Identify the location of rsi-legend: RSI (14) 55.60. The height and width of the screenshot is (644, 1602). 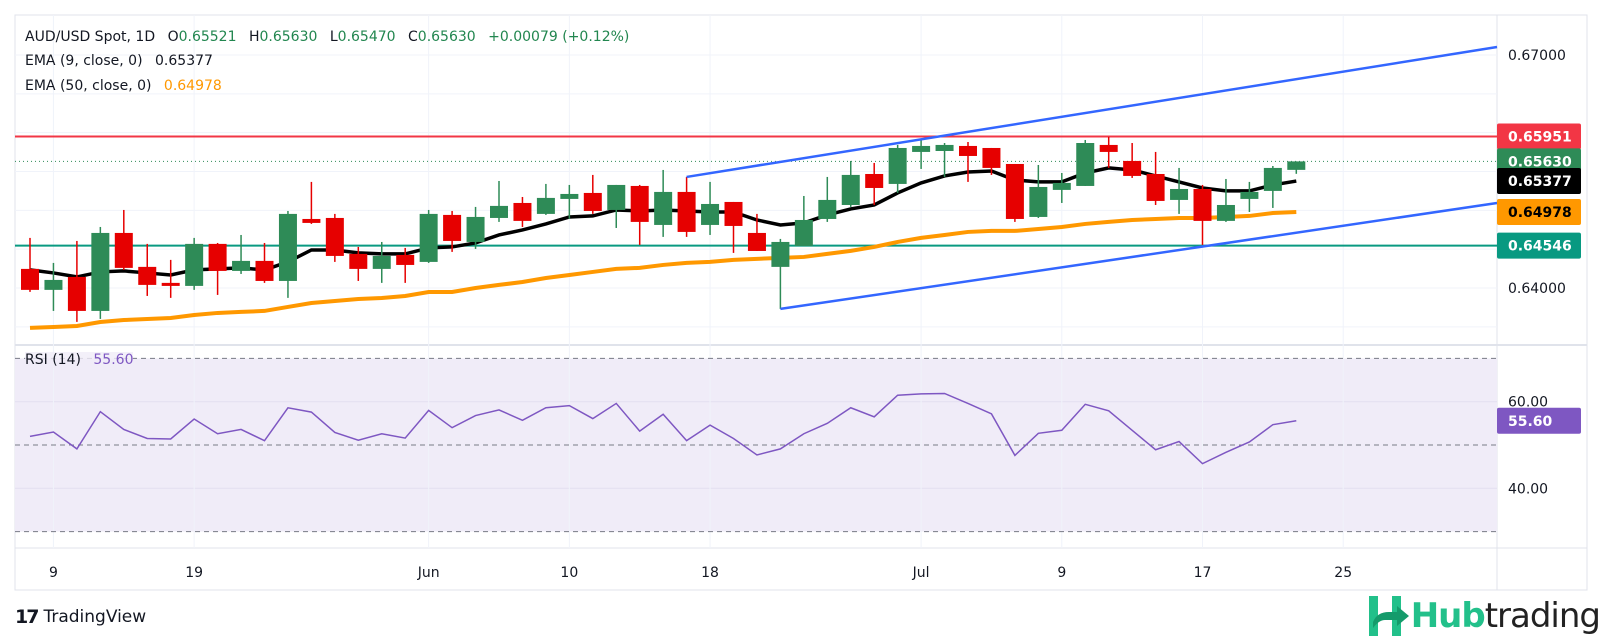
(79, 360).